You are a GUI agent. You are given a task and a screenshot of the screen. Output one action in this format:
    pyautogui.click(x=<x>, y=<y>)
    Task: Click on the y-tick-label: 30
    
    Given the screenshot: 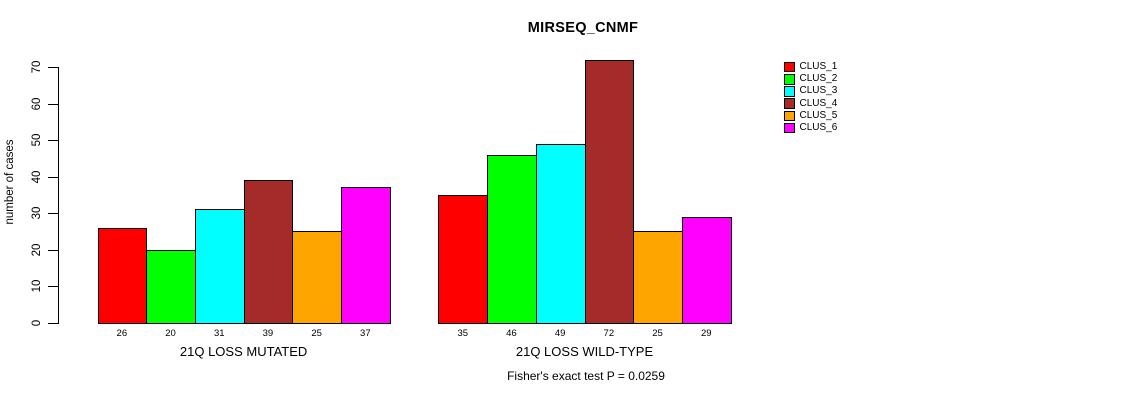 What is the action you would take?
    pyautogui.click(x=37, y=213)
    